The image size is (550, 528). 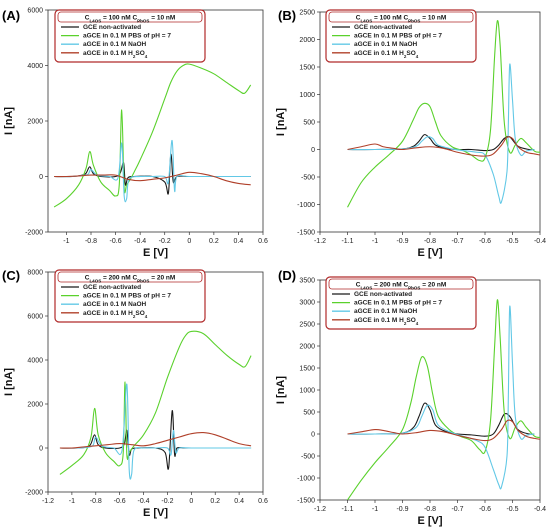 What do you see at coordinates (35, 273) in the screenshot?
I see `y-tick-label: 8000` at bounding box center [35, 273].